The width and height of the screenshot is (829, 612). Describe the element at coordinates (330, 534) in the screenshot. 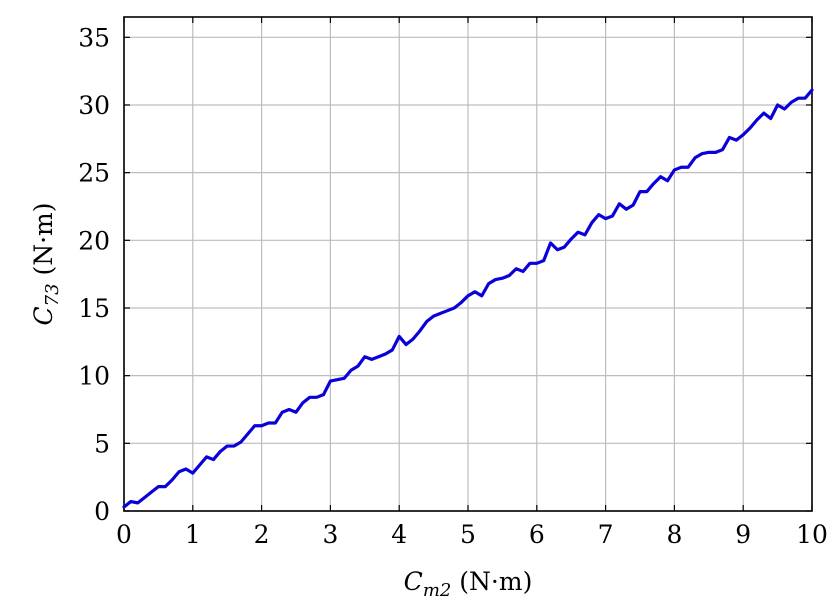

I see `x-tick-label: 3` at that location.